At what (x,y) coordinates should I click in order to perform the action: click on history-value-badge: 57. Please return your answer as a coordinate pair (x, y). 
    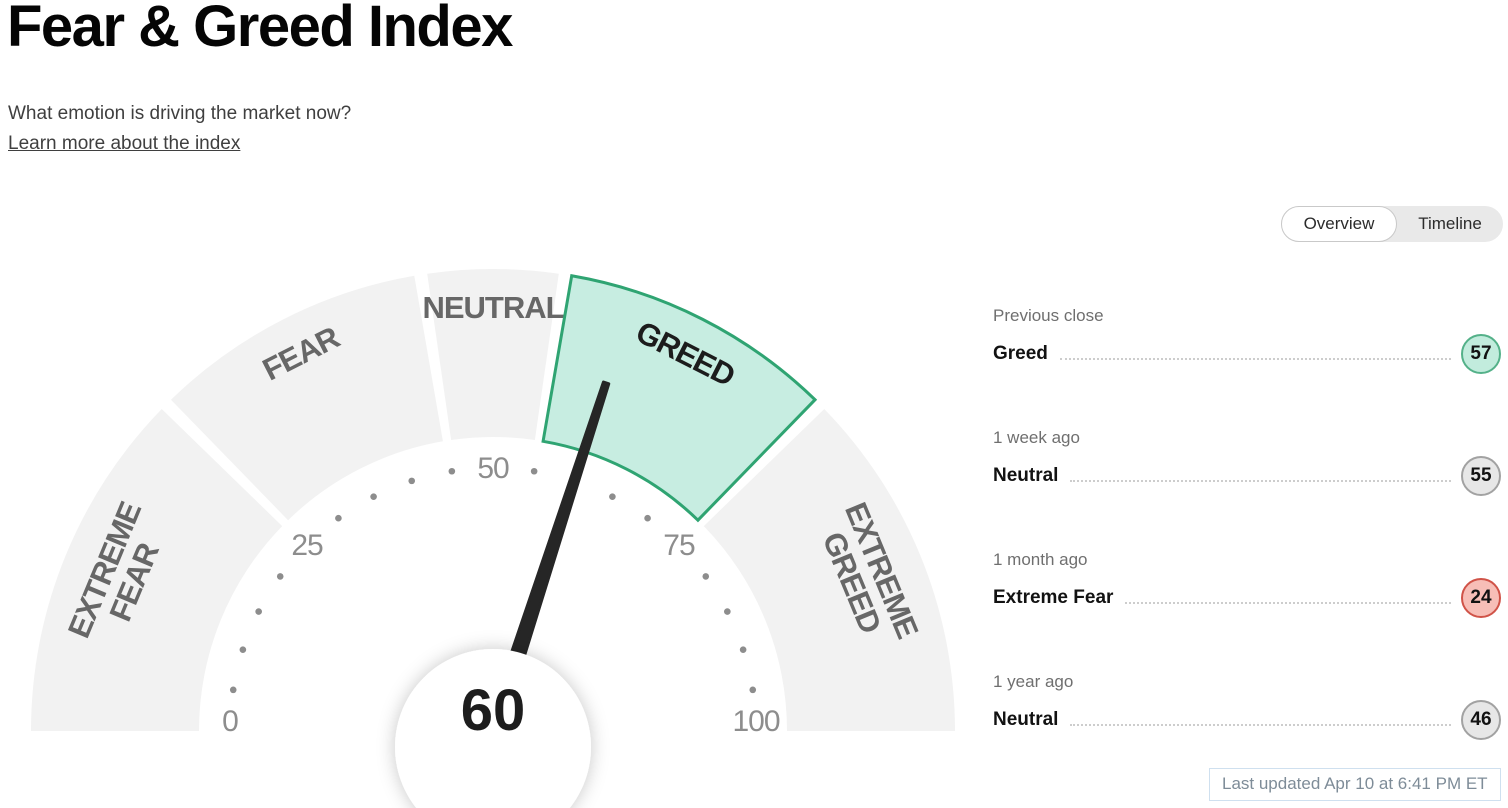
    Looking at the image, I should click on (1481, 354).